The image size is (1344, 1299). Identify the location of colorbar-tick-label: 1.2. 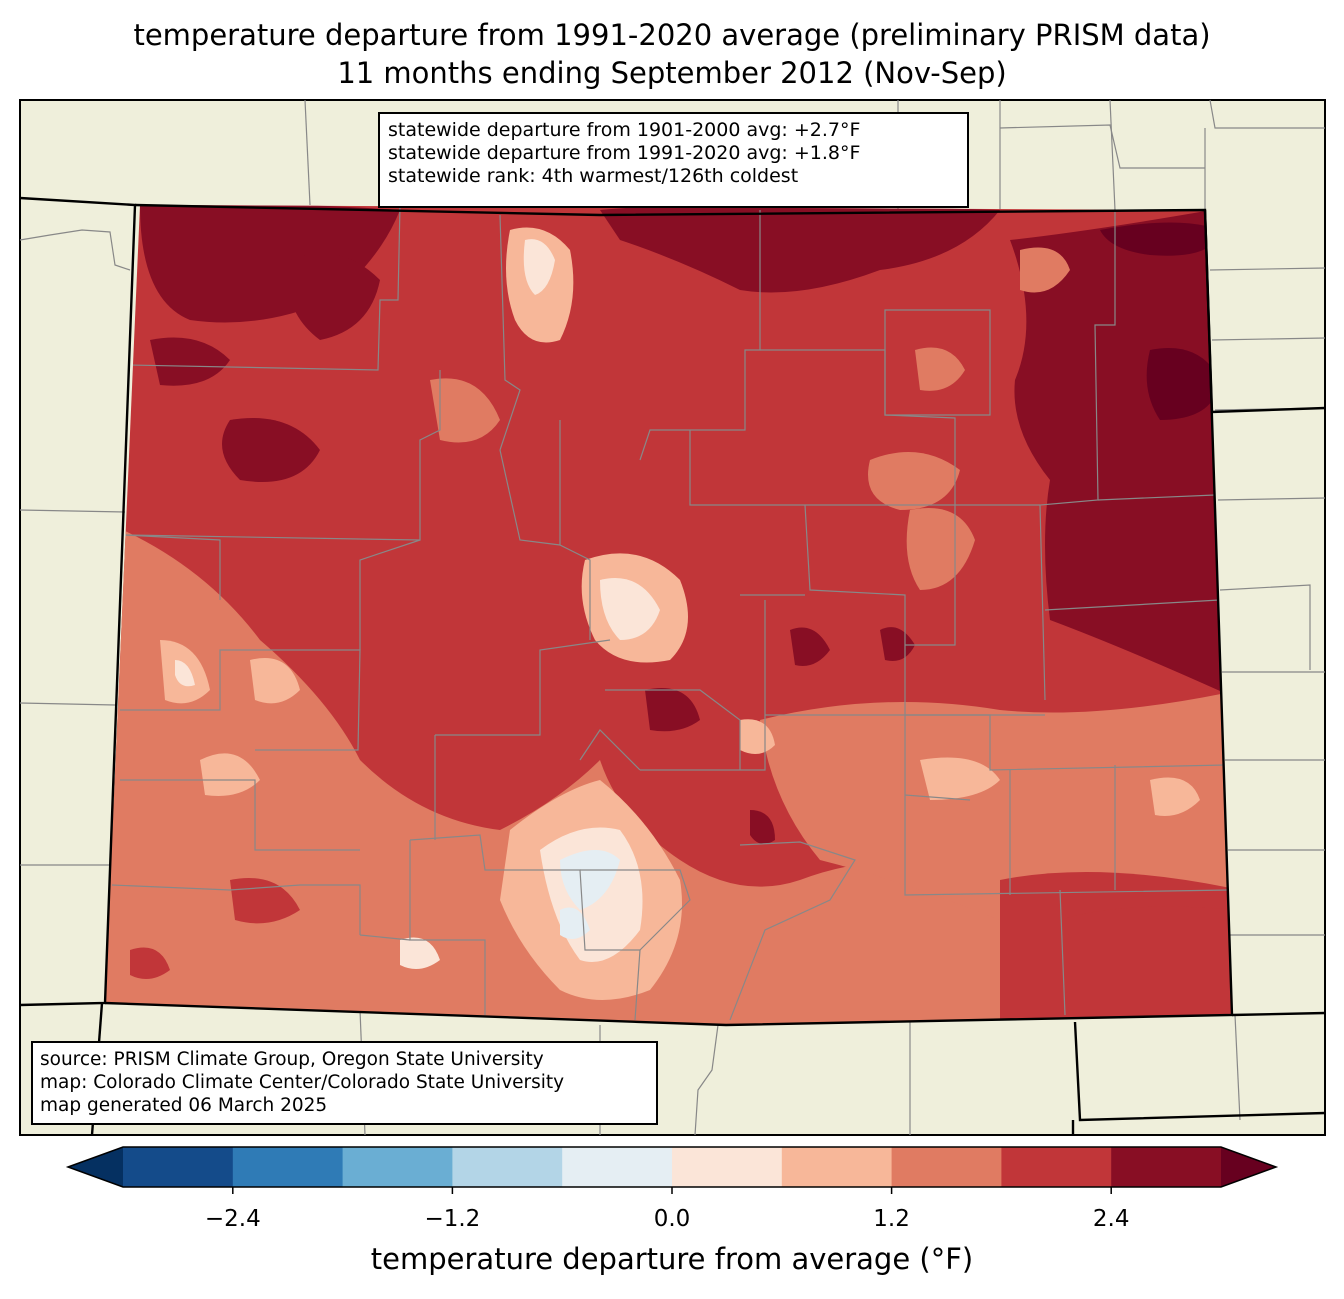
(891, 1219).